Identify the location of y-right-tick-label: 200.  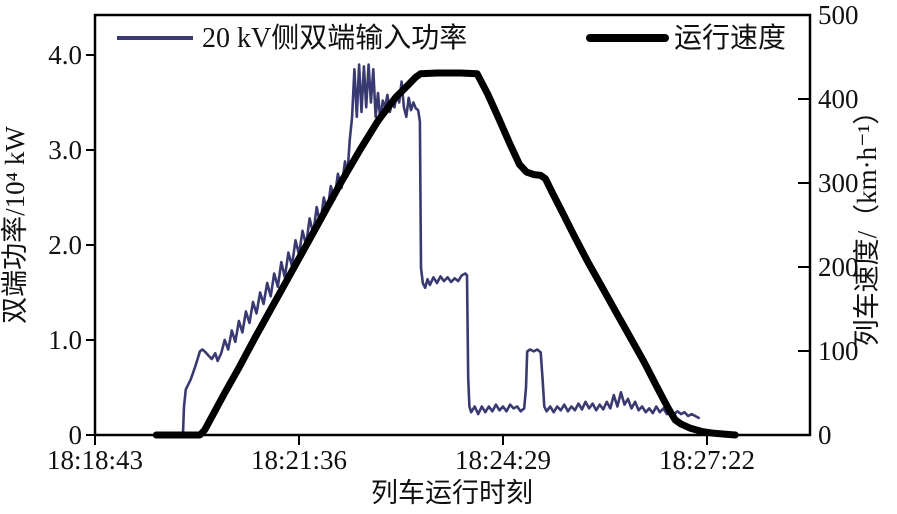
(838, 267).